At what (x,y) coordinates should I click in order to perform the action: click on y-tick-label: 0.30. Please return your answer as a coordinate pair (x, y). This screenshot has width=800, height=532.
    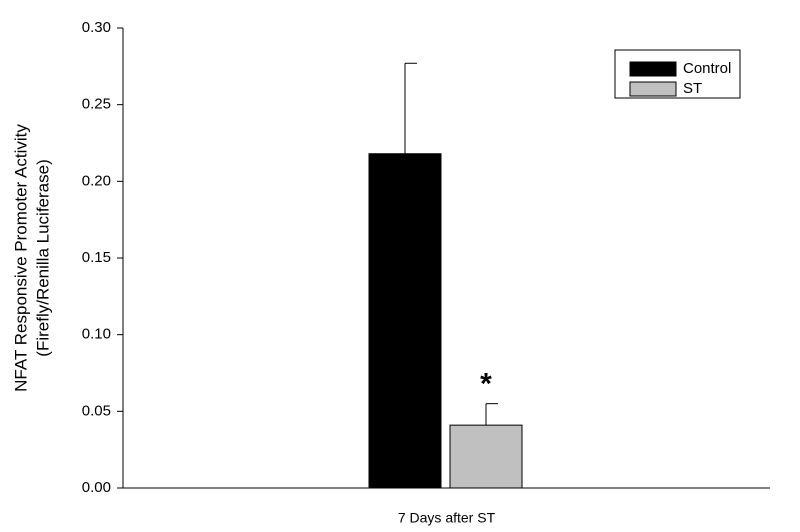
    Looking at the image, I should click on (96, 27).